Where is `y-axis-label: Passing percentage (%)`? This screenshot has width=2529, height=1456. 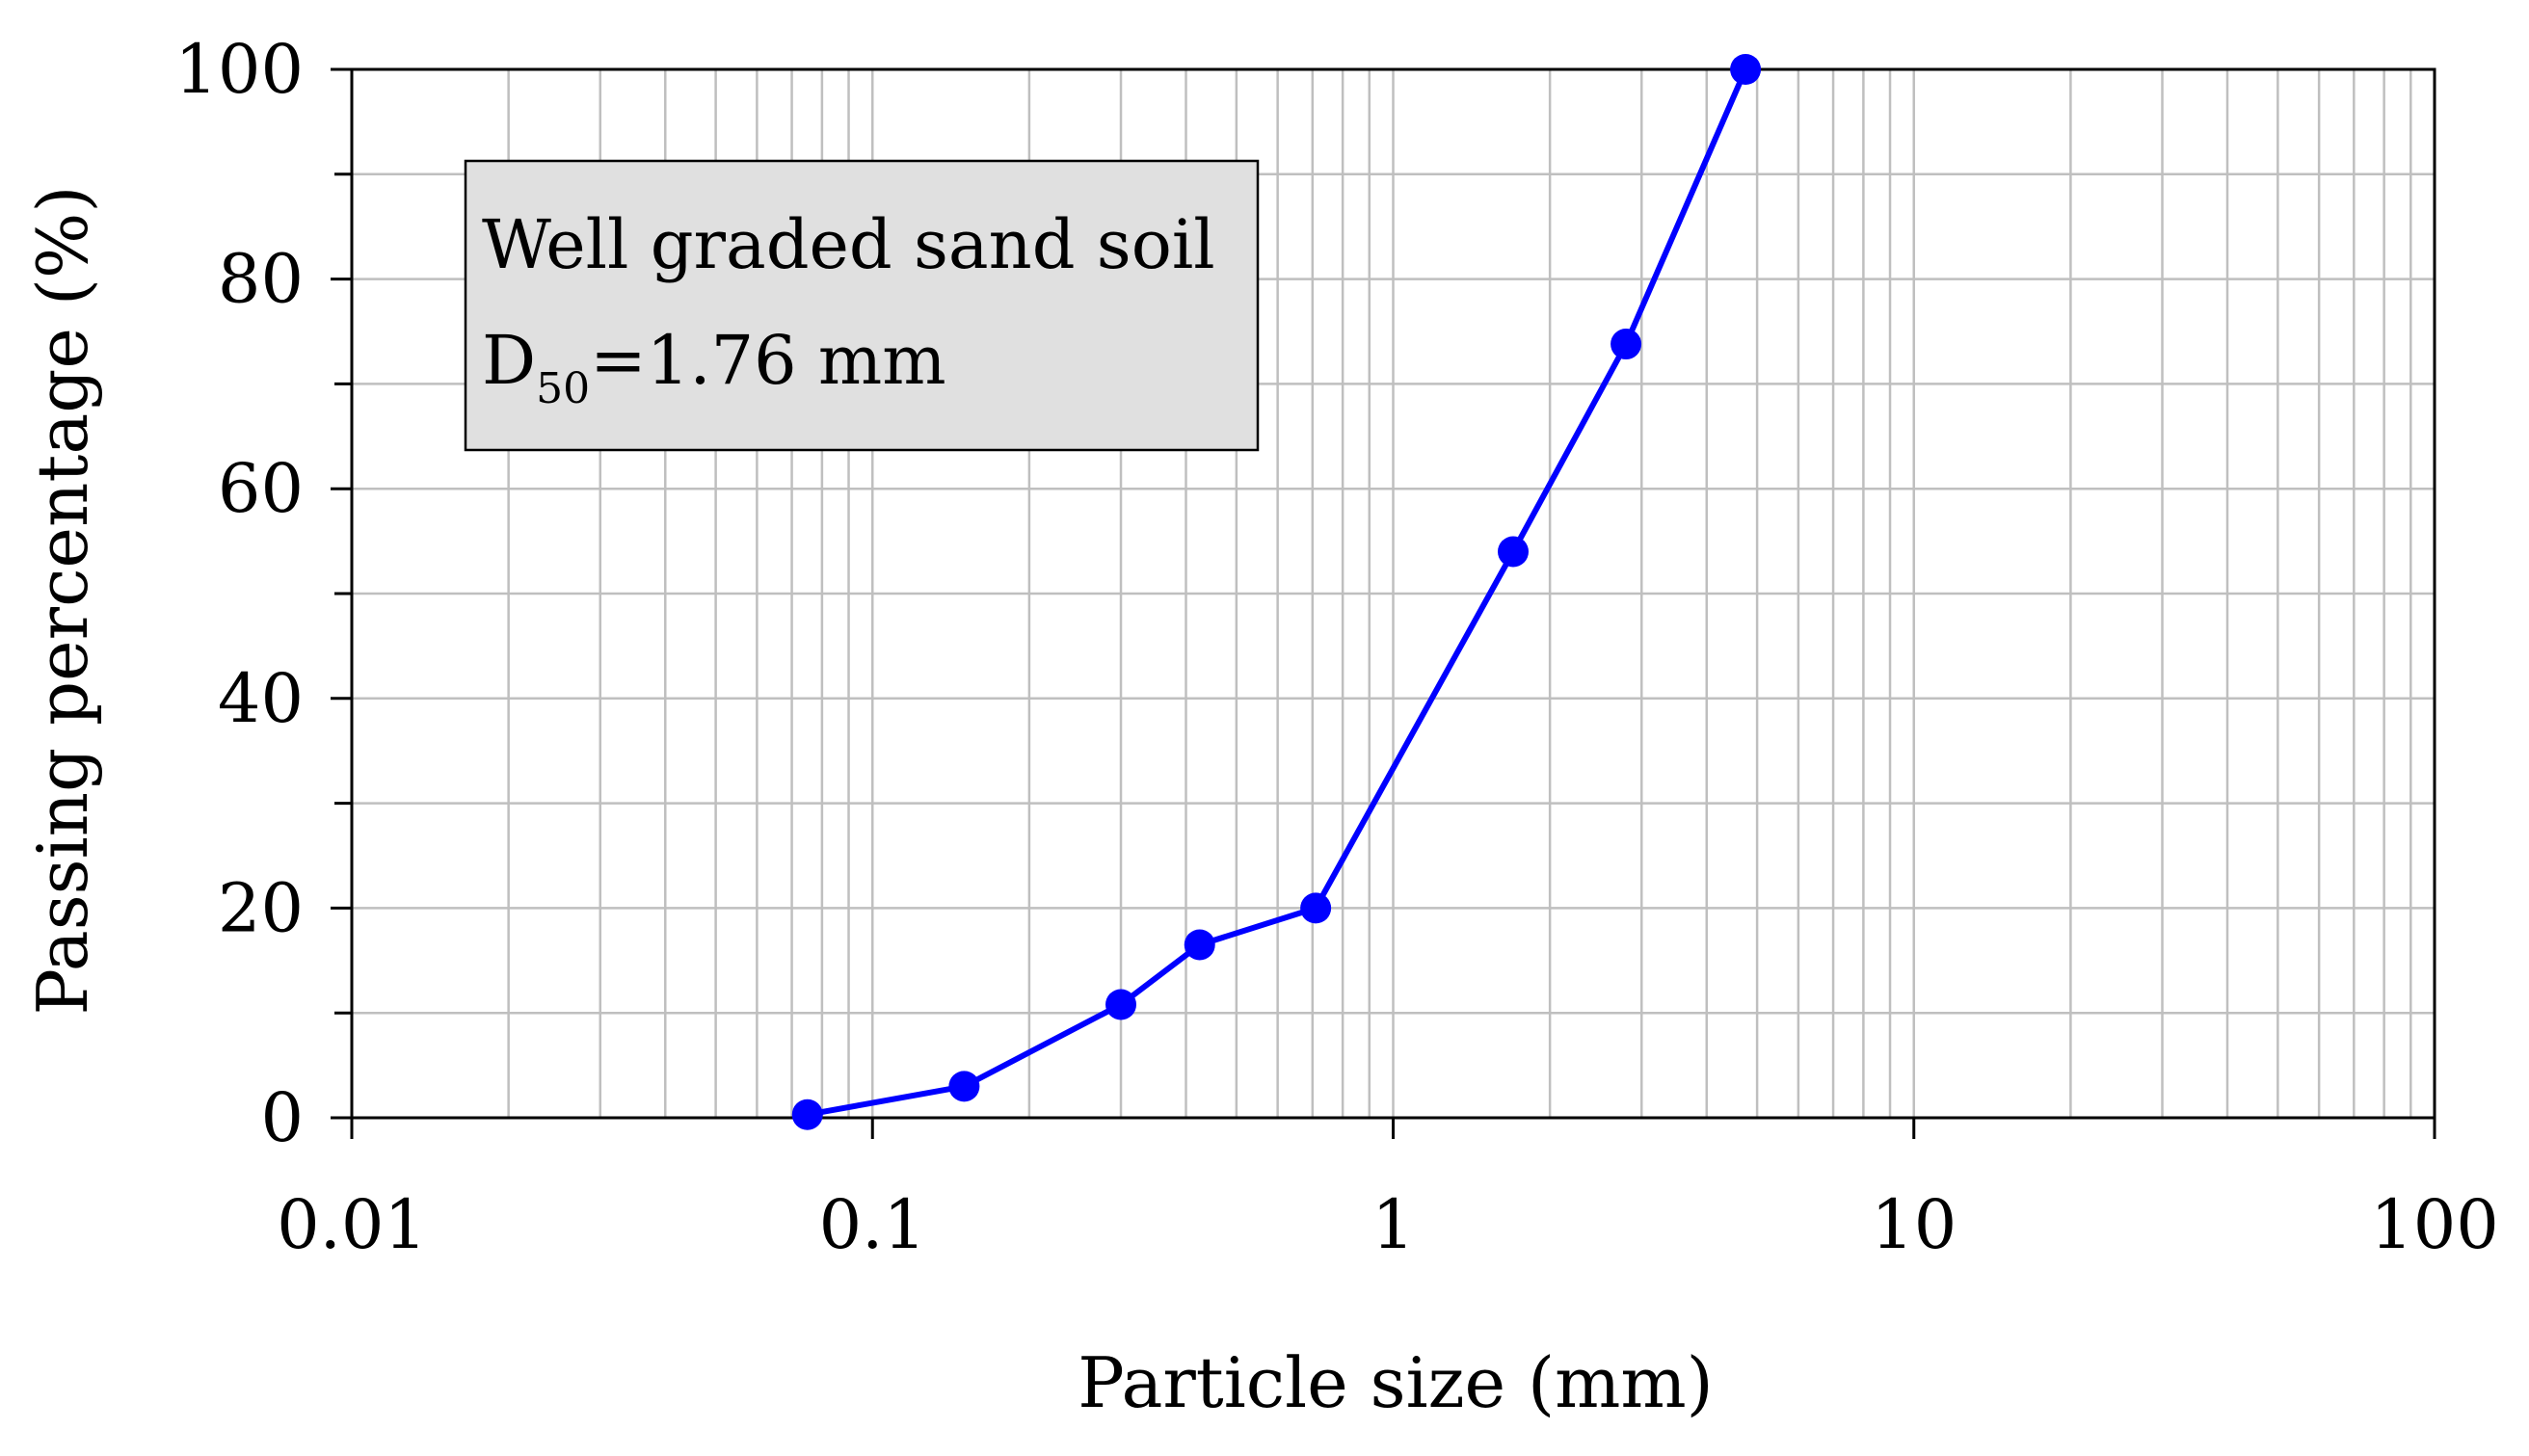 y-axis-label: Passing percentage (%) is located at coordinates (62, 601).